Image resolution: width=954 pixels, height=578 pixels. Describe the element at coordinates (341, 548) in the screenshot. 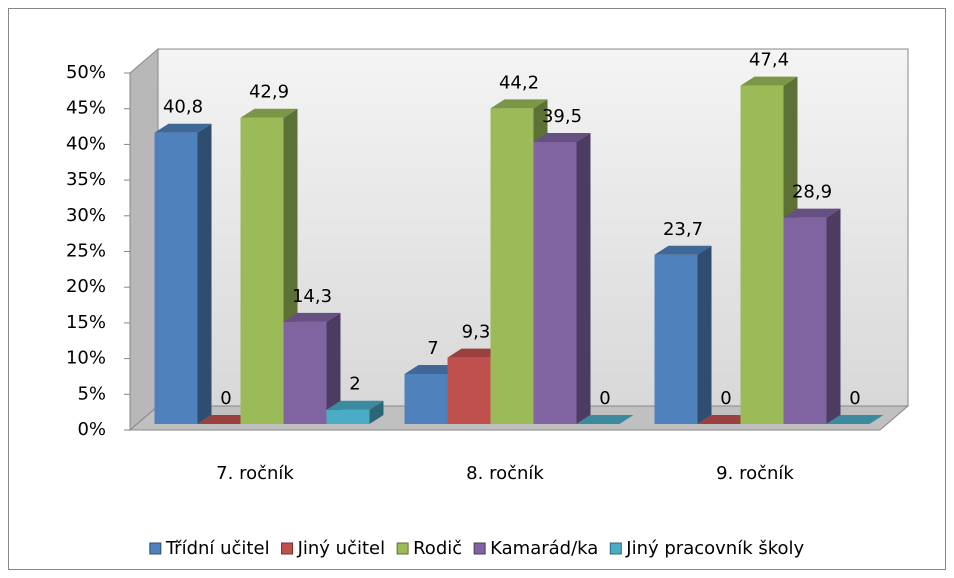

I see `legend-label: Jiný učitel` at that location.